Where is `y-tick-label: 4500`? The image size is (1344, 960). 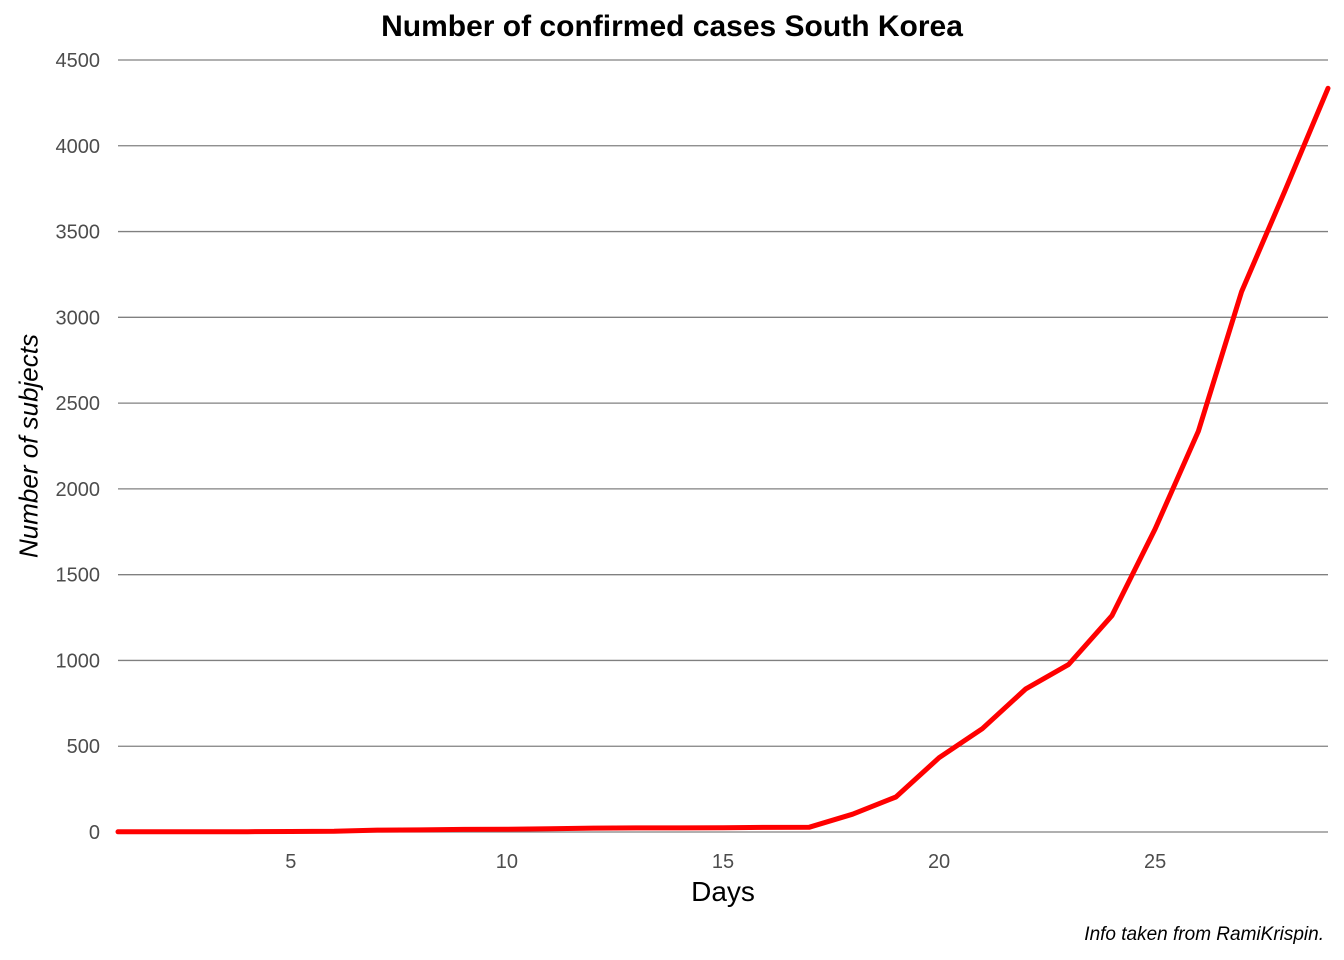
y-tick-label: 4500 is located at coordinates (78, 61).